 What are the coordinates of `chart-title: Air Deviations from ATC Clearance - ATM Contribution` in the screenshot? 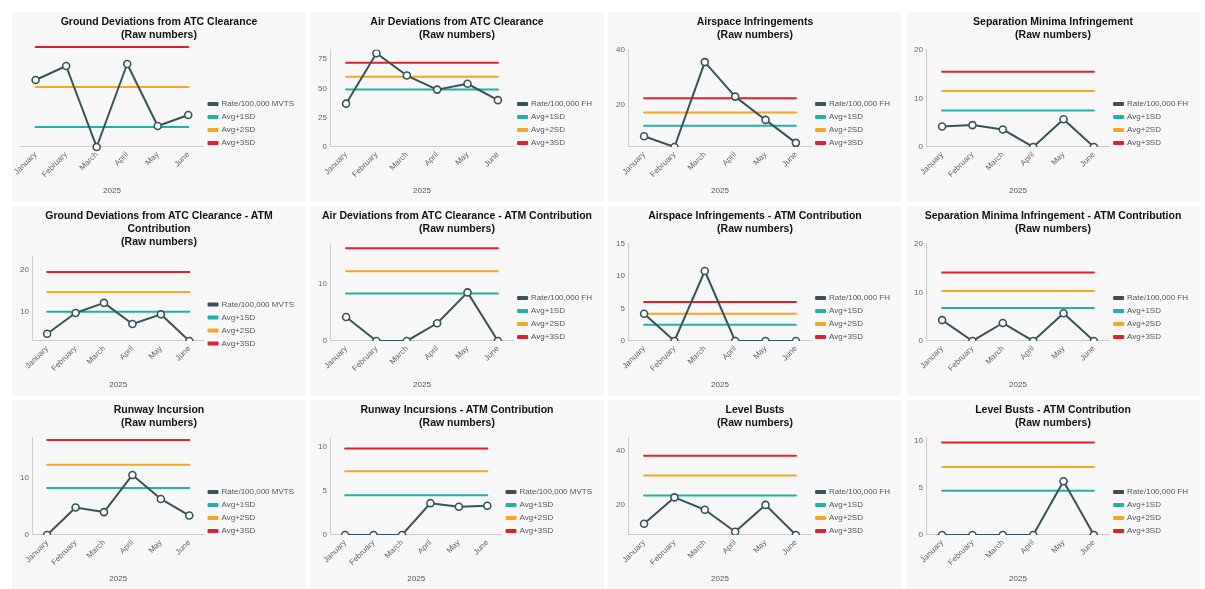 It's located at (457, 215).